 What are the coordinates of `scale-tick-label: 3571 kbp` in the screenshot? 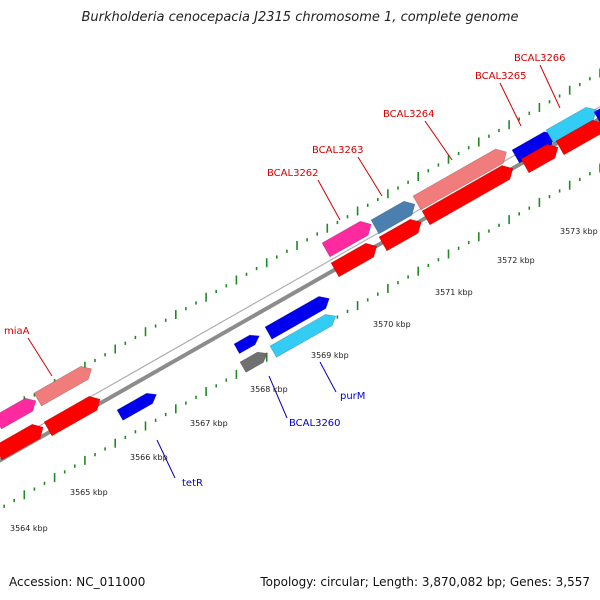 It's located at (454, 292).